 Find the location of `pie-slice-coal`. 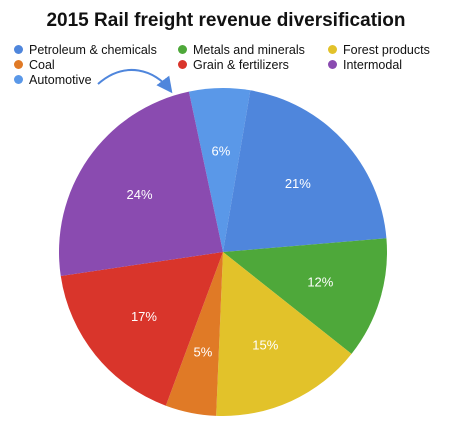

pie-slice-coal is located at coordinates (194, 334).